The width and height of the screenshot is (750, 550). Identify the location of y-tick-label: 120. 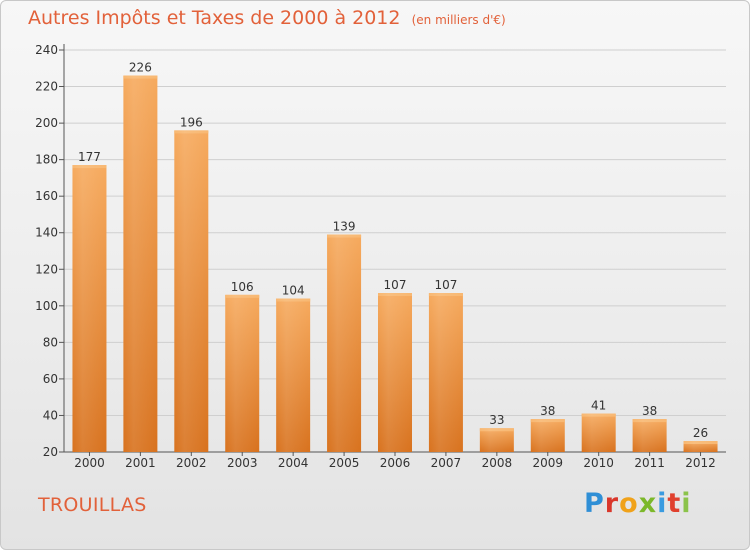
(46, 269).